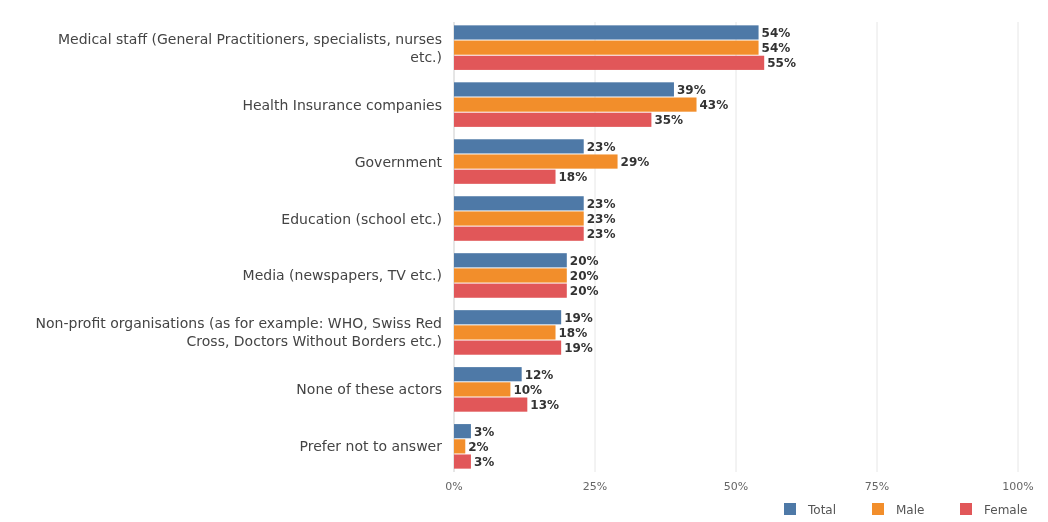  What do you see at coordinates (1018, 486) in the screenshot?
I see `x-tick-label: 100%` at bounding box center [1018, 486].